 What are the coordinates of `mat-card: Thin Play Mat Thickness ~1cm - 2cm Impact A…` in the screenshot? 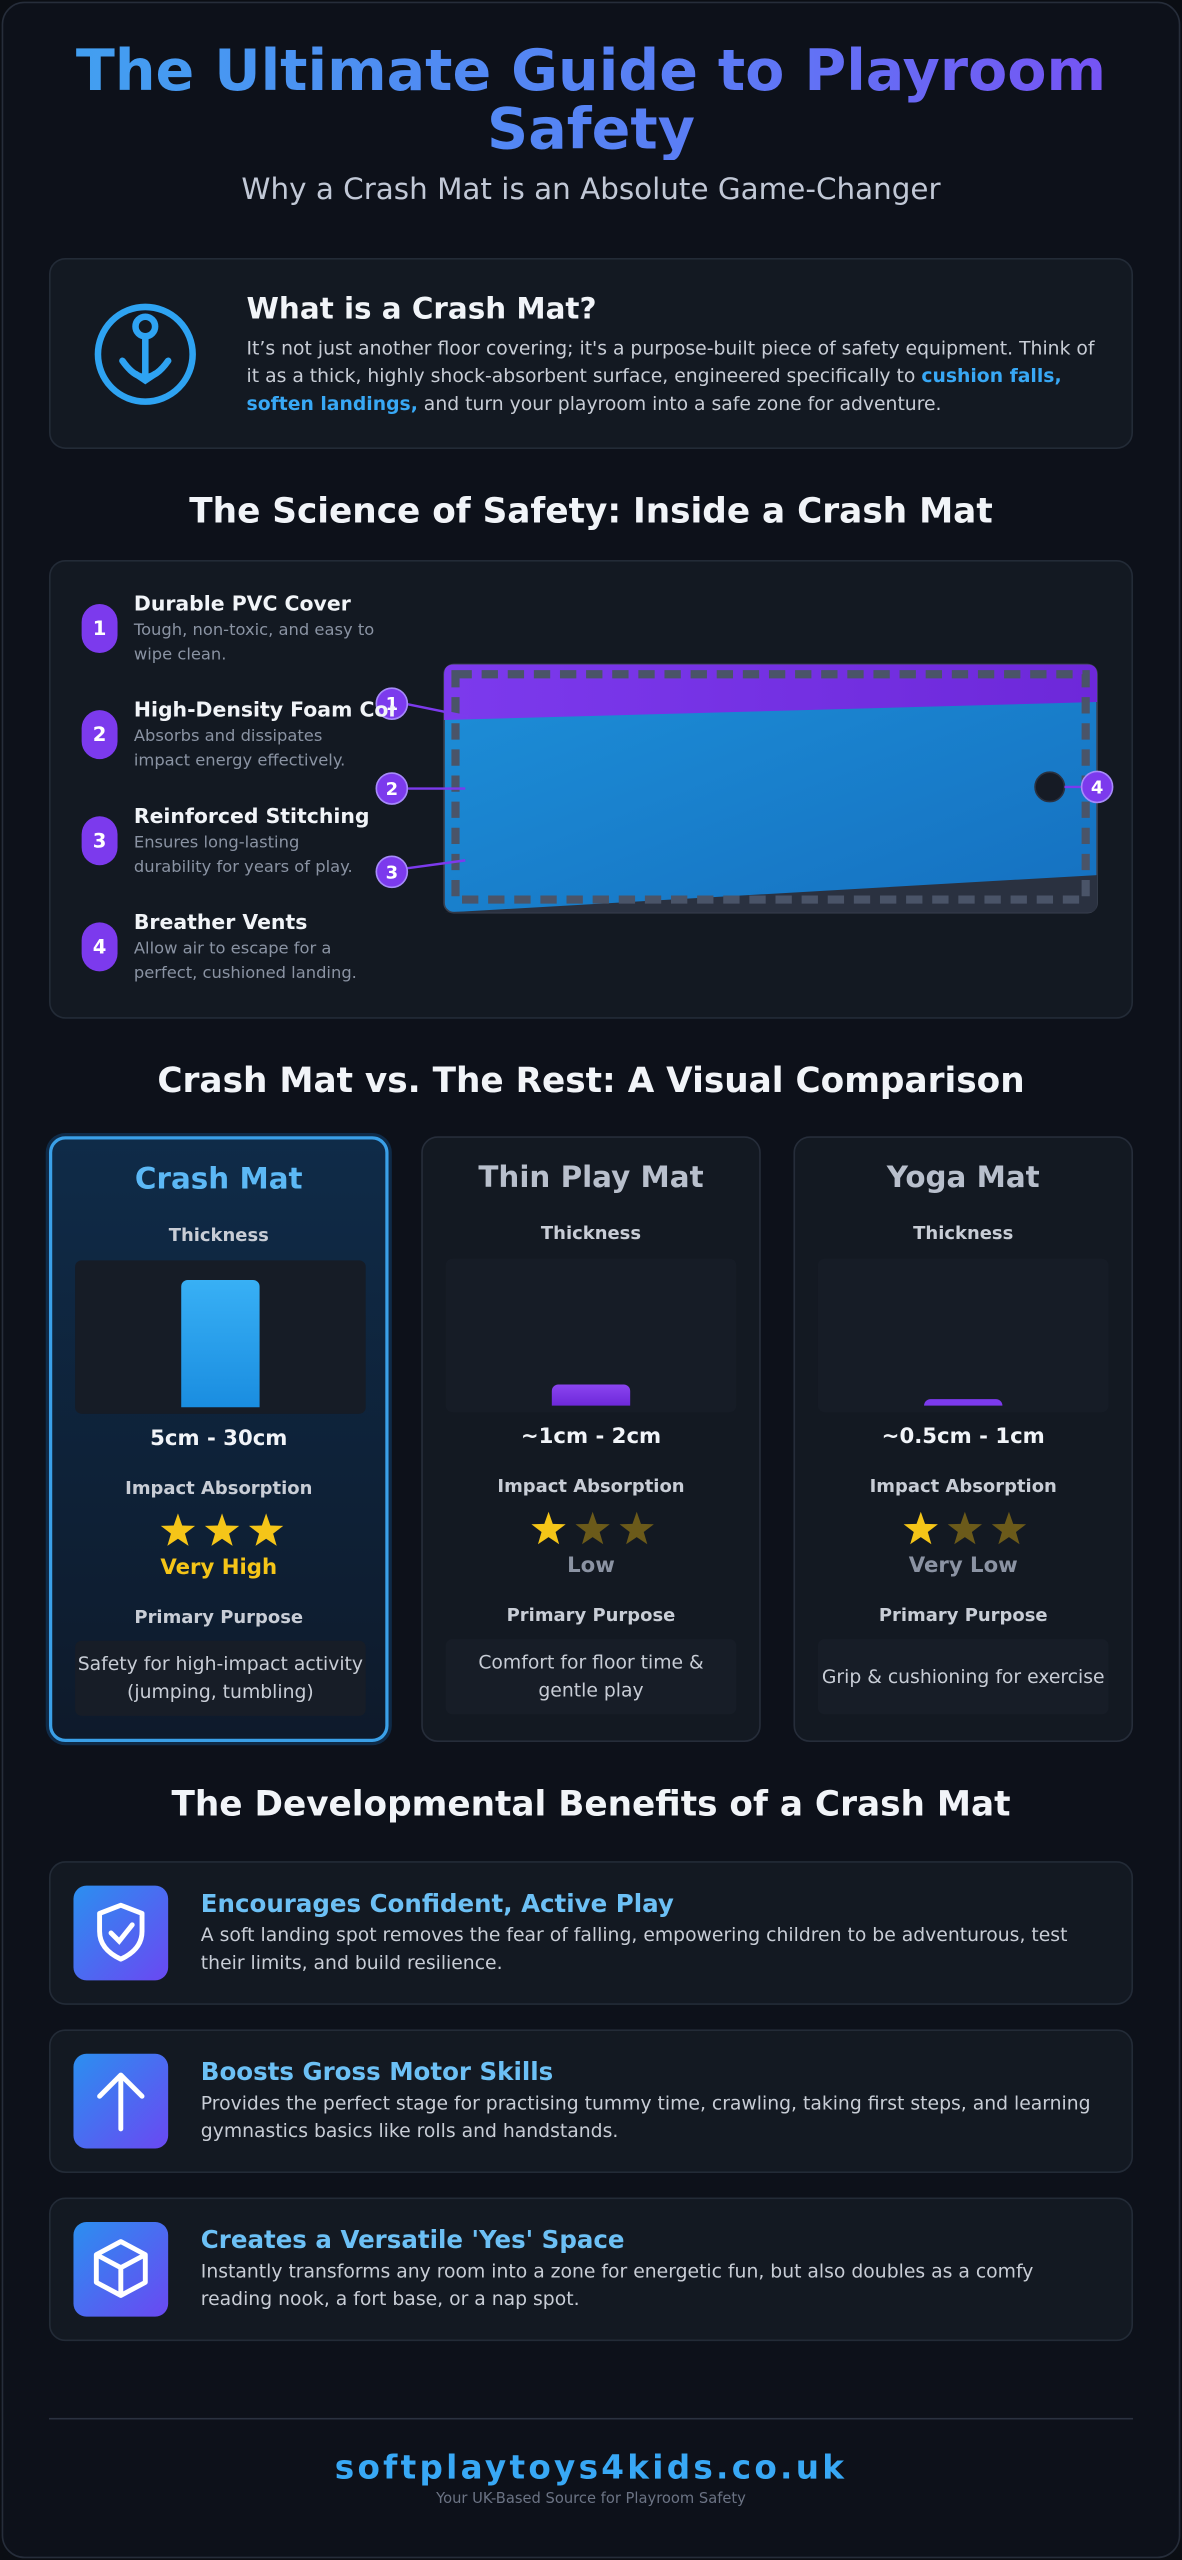 It's located at (591, 1439).